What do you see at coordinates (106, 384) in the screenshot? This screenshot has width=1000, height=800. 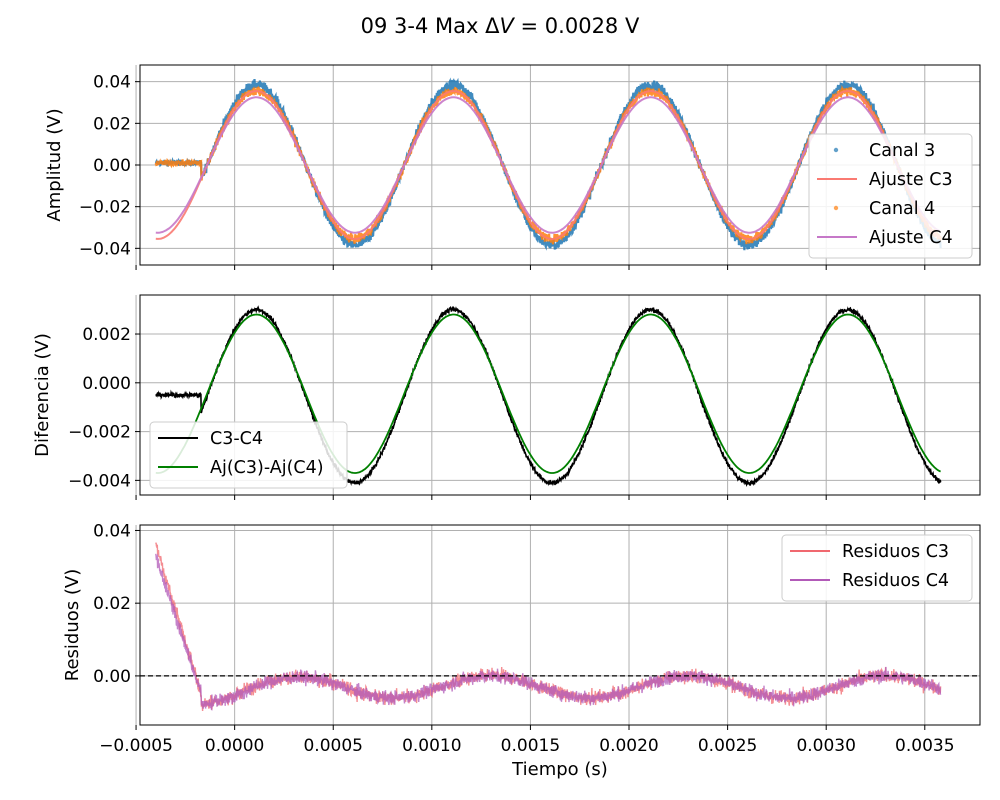 I see `y-tick-label: 0.000` at bounding box center [106, 384].